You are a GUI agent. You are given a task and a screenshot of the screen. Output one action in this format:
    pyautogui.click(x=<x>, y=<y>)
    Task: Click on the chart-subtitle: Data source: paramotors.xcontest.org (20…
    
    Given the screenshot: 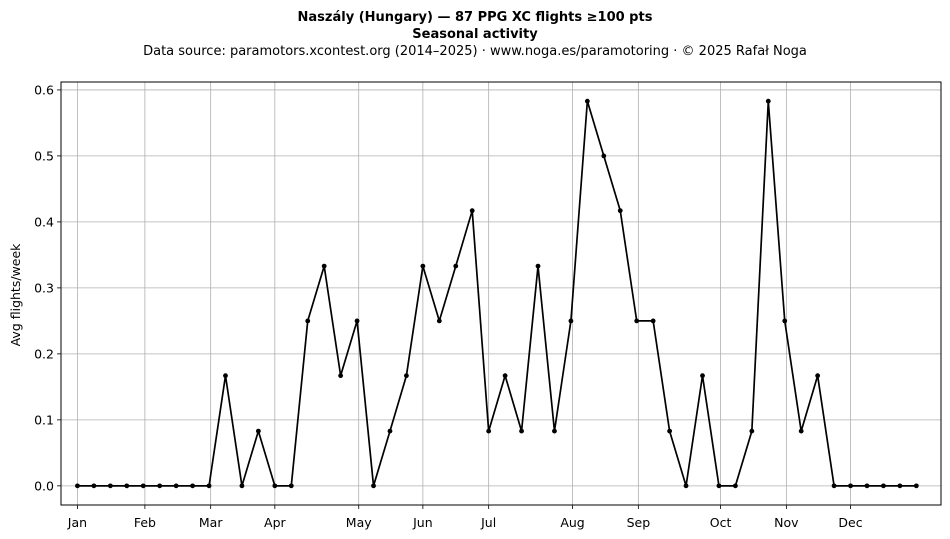 What is the action you would take?
    pyautogui.click(x=475, y=51)
    